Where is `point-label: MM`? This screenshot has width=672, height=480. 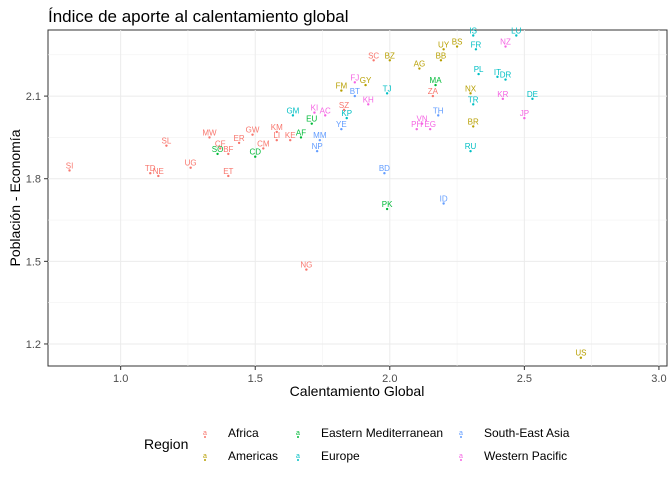 point-label: MM is located at coordinates (320, 135).